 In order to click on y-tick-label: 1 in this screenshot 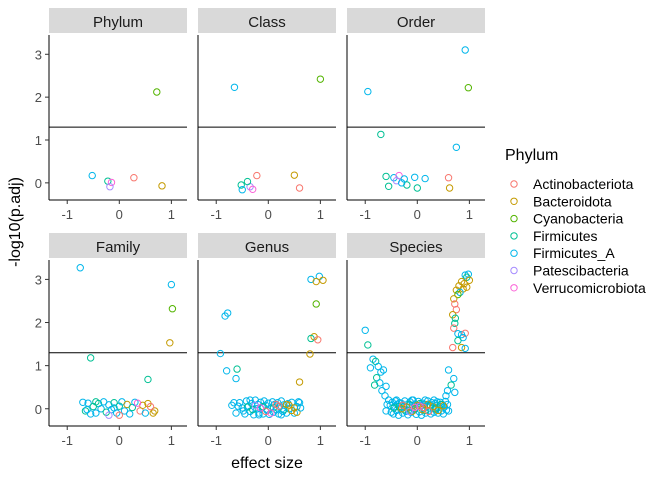, I will do `click(38, 366)`.